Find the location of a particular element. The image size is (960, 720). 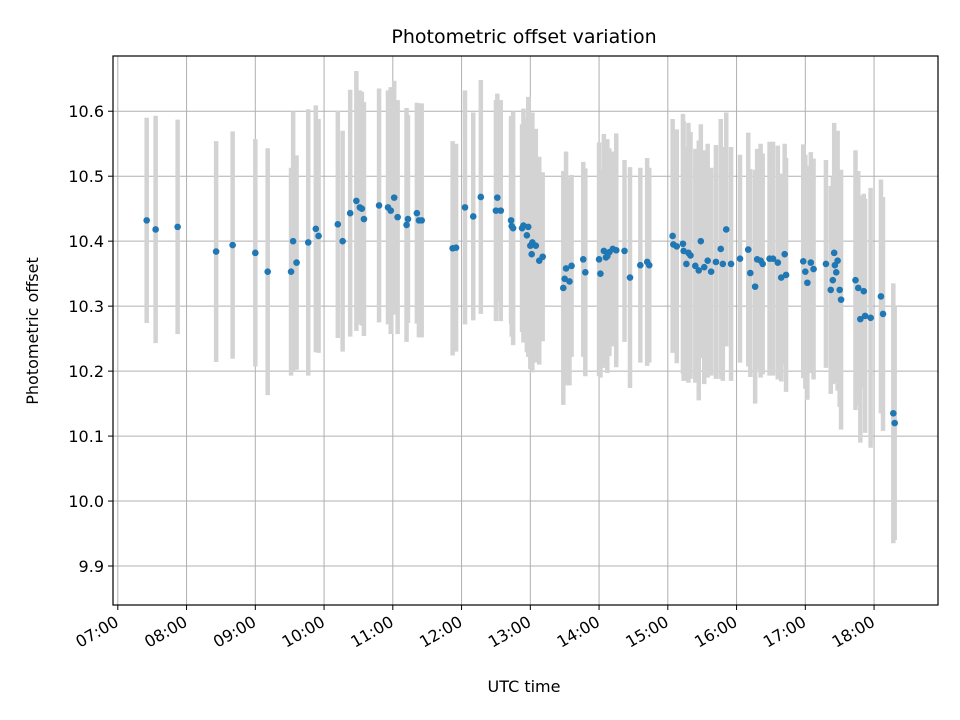

x-axis-title: UTC time is located at coordinates (524, 686).